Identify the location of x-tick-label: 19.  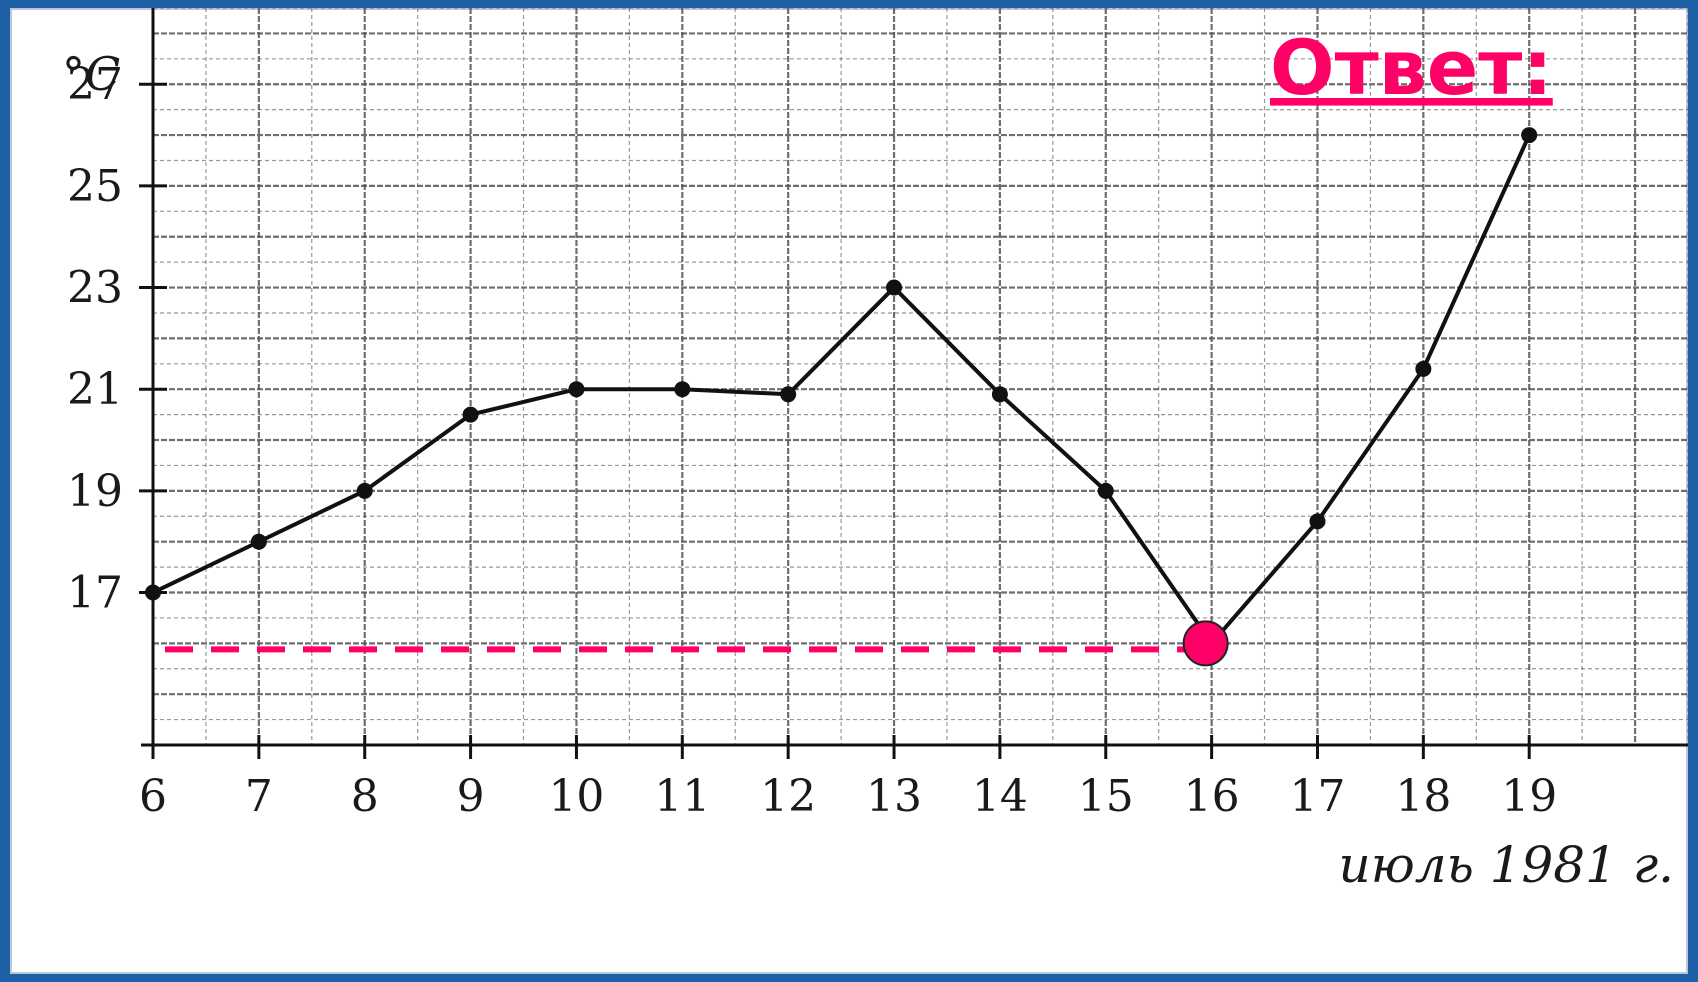
(1529, 796).